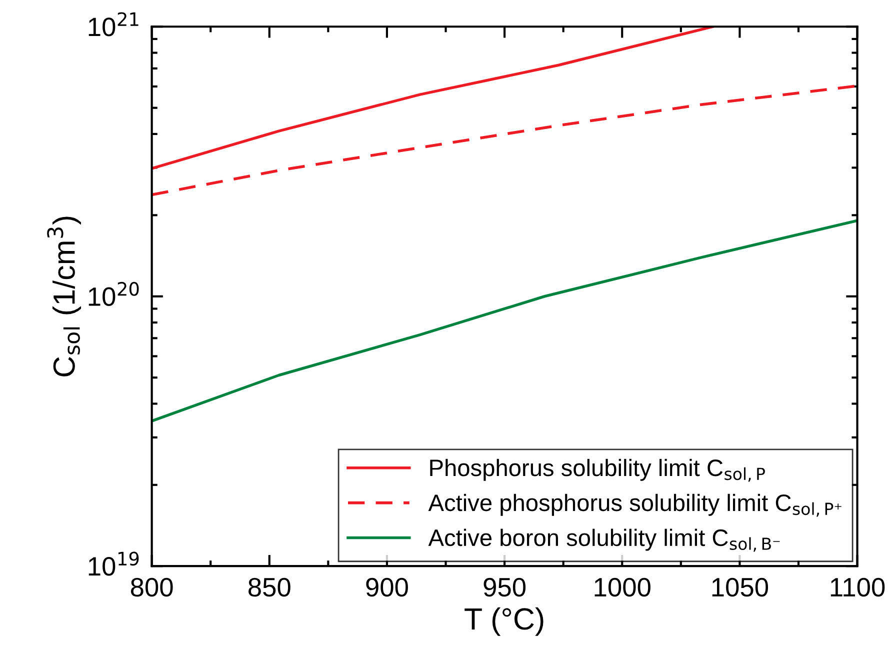  I want to click on y-axis-title: C$_{sol}$ (1/cm$^{3}$), so click(64, 296).